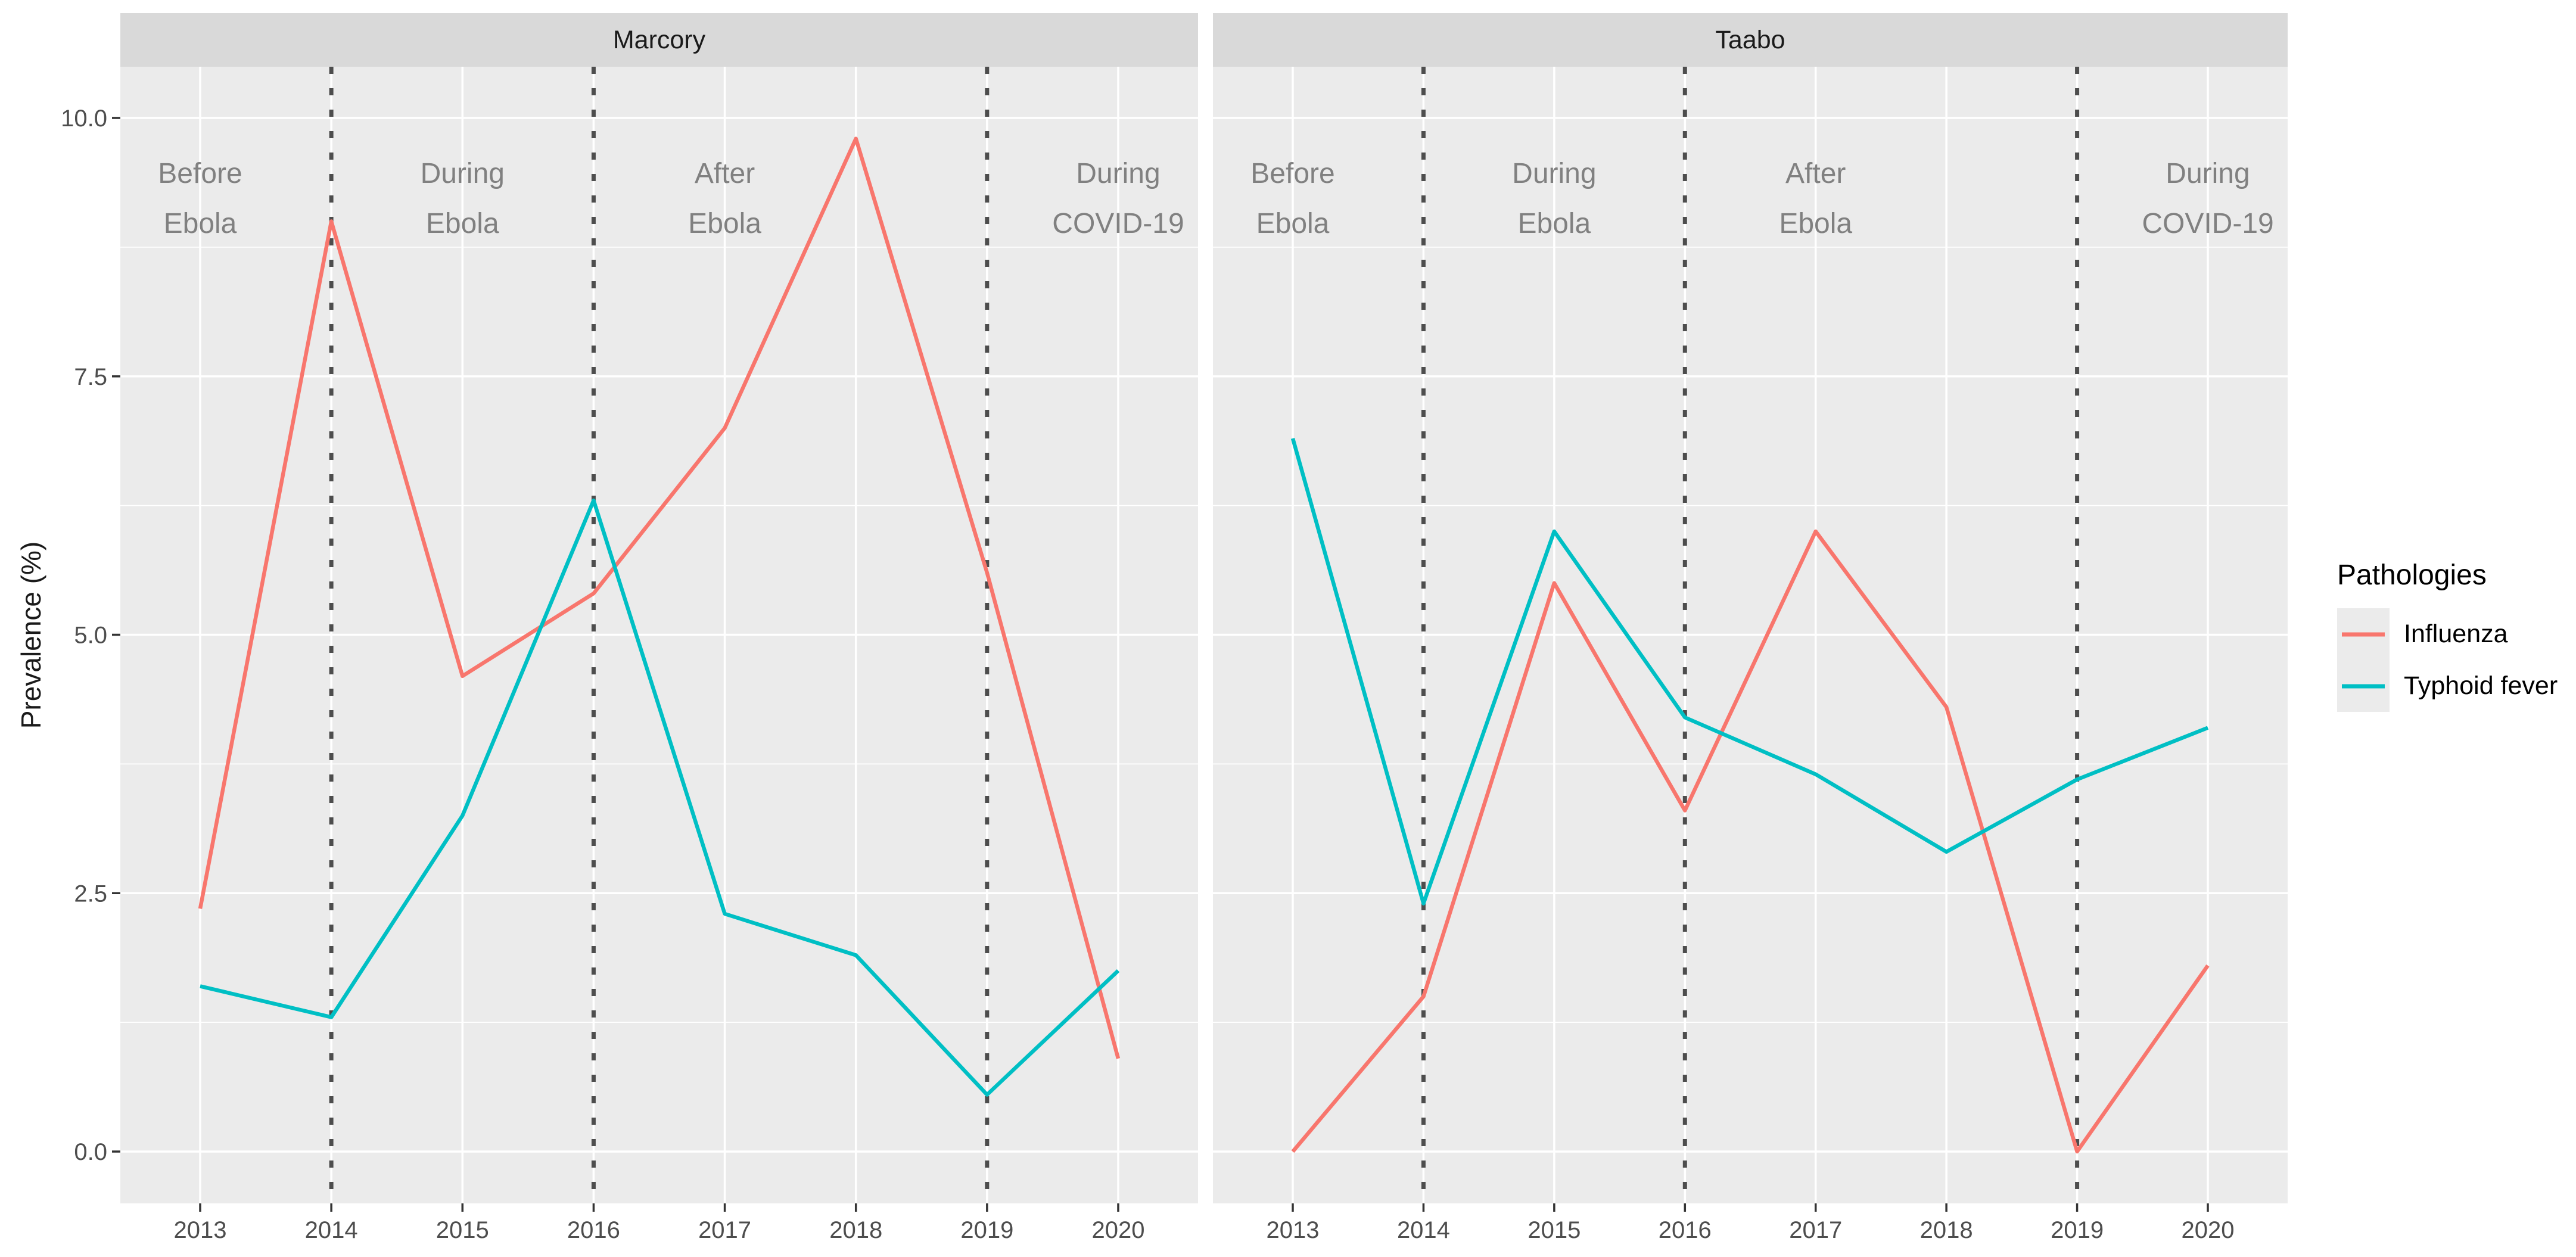  I want to click on legend-key-influenza, so click(2363, 634).